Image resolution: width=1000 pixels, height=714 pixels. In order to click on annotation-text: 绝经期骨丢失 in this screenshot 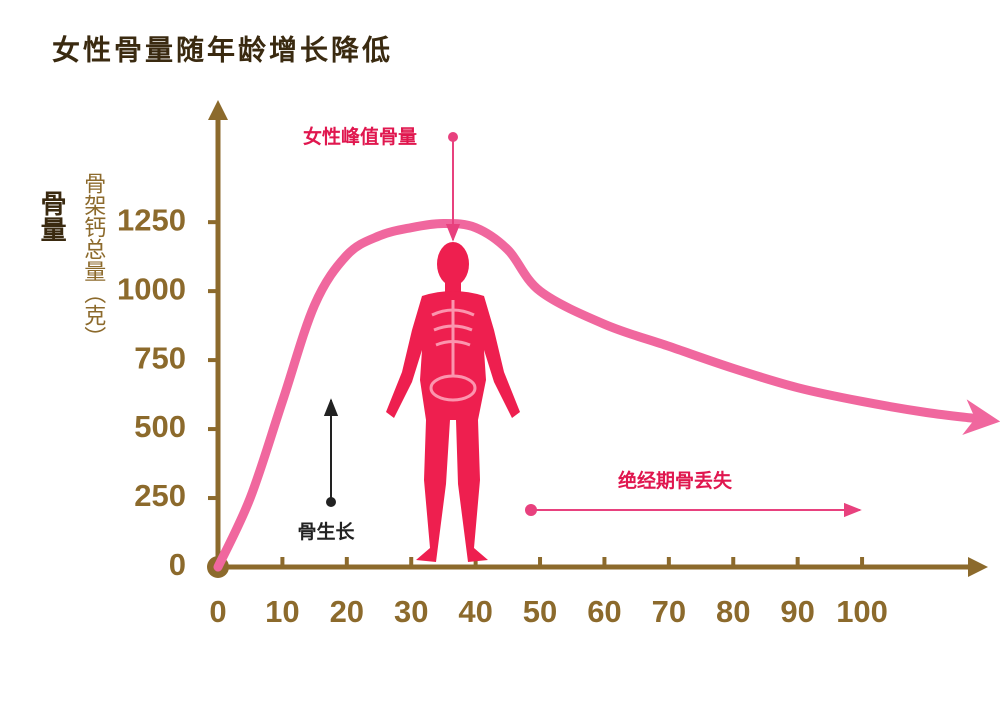, I will do `click(675, 480)`.